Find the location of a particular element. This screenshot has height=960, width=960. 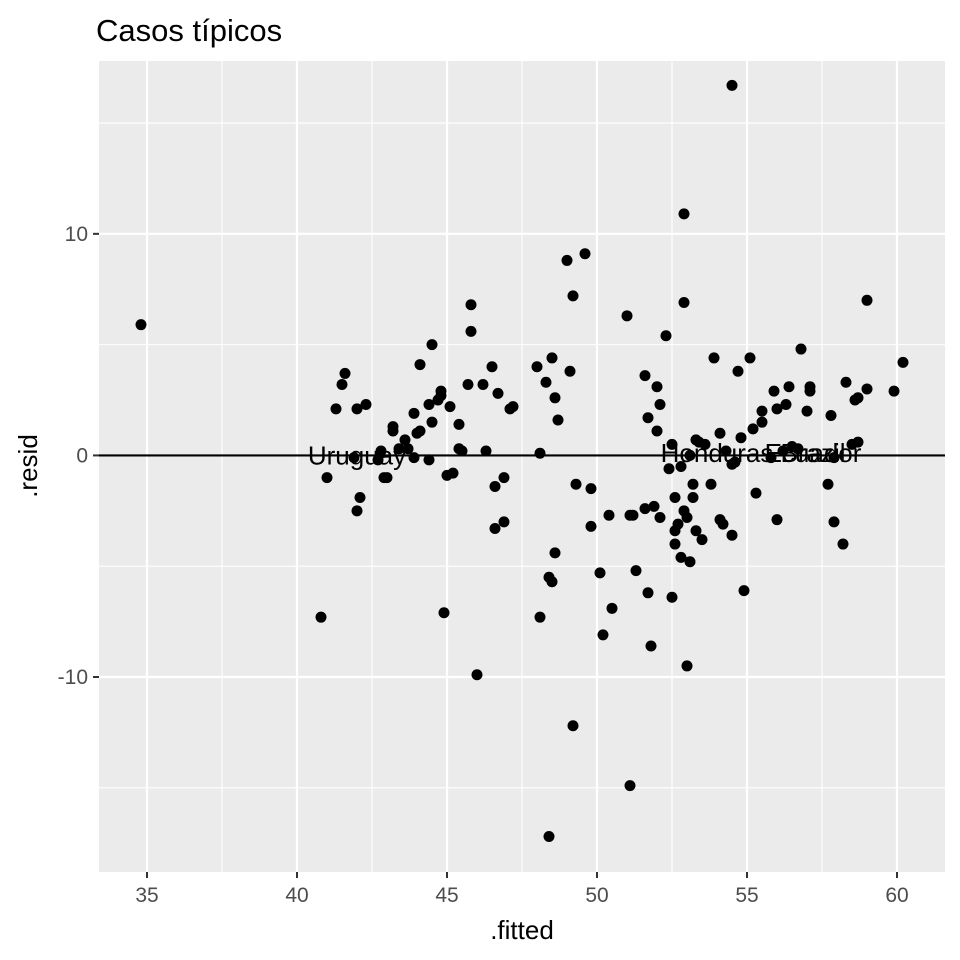

y-axis-ticks: -10 0 10 is located at coordinates (78, 456).